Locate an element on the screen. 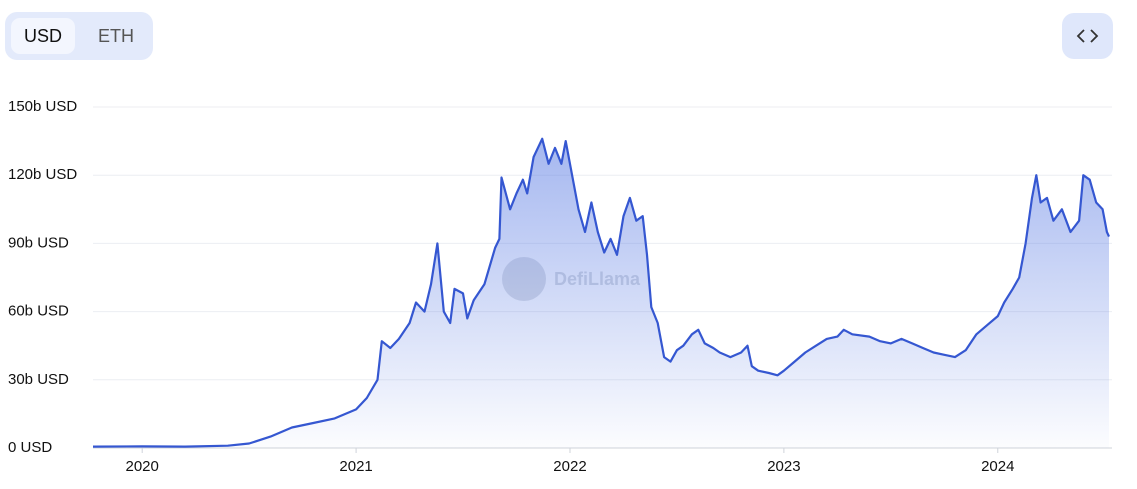 The image size is (1137, 489). y-tick-label: 120b USD is located at coordinates (42, 174).